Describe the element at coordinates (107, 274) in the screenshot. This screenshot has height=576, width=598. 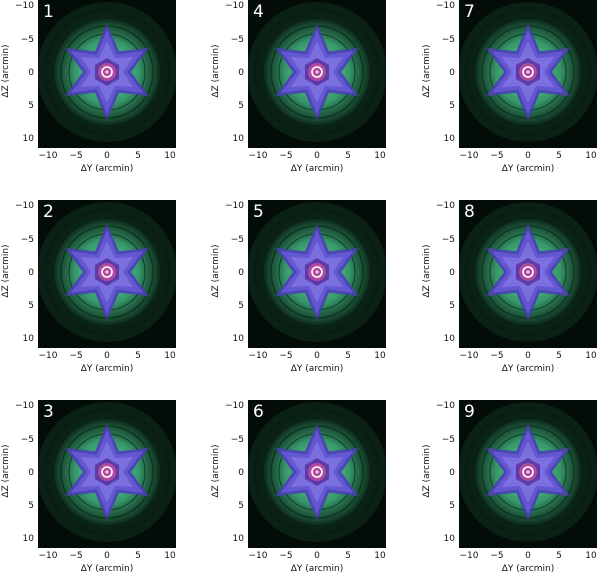
I see `psf-image: 2` at that location.